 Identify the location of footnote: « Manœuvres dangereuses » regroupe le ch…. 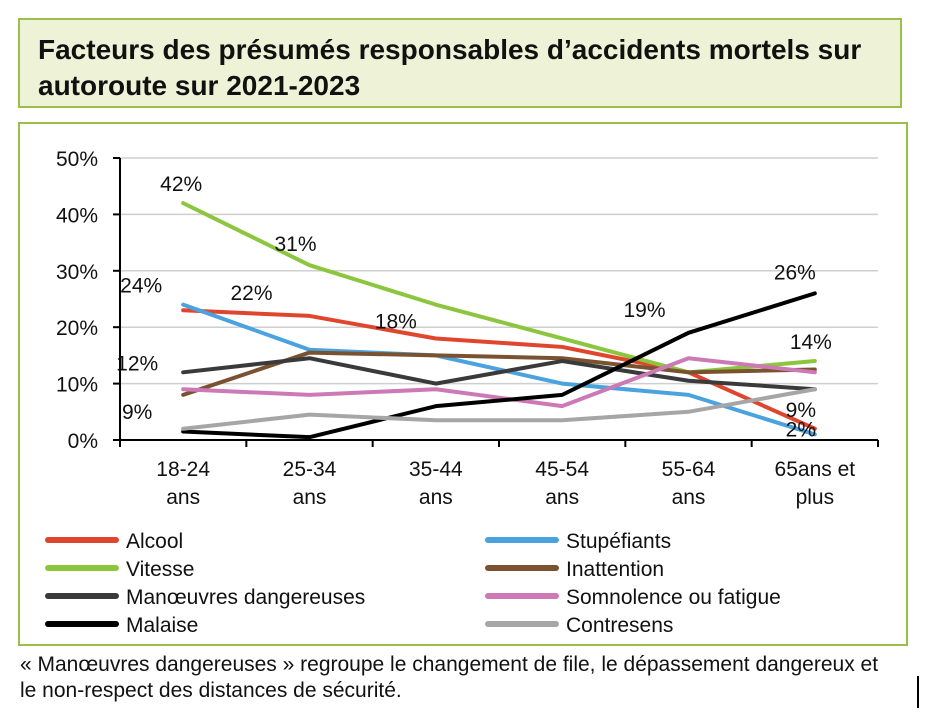
(449, 677).